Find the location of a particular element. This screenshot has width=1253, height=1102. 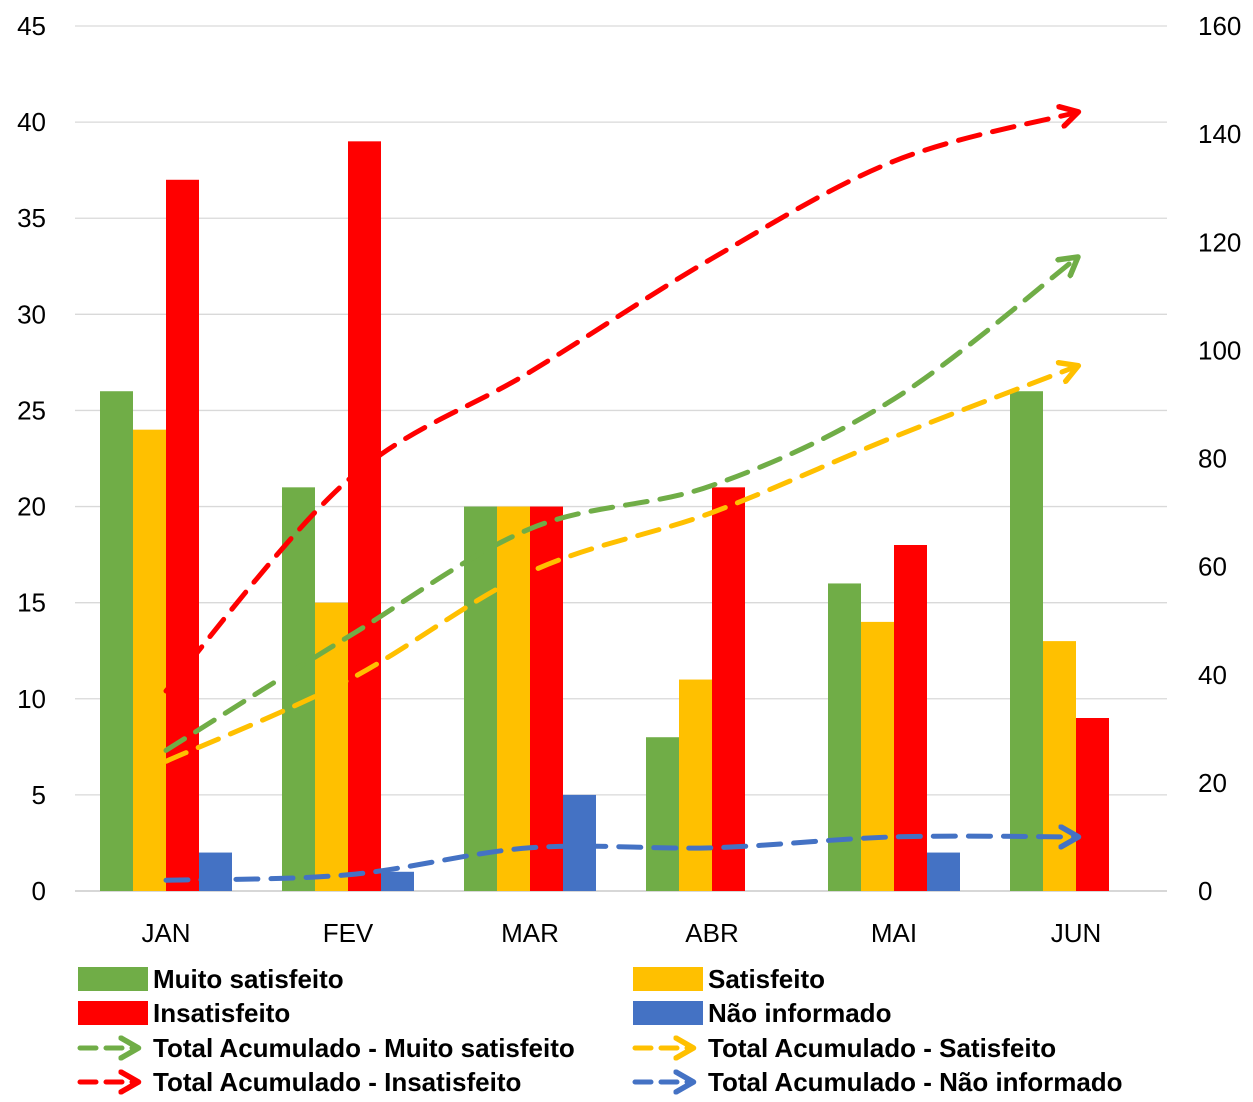

left-axis-tick-label: 20 is located at coordinates (31, 507).